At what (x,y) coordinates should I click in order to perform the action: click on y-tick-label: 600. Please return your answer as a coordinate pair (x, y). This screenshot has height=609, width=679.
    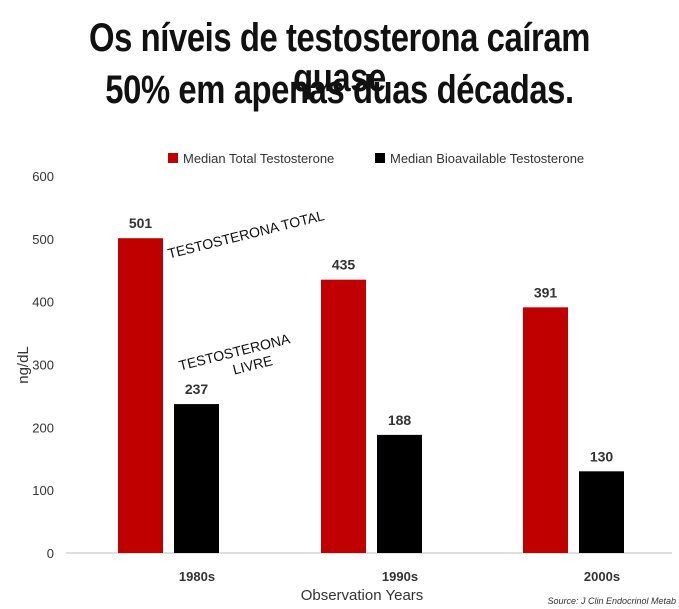
    Looking at the image, I should click on (43, 176).